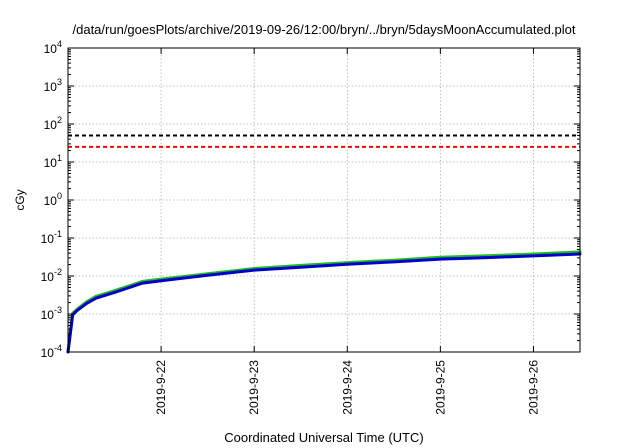 This screenshot has width=640, height=448. Describe the element at coordinates (440, 387) in the screenshot. I see `x-tick-label: 2019-9-25` at that location.